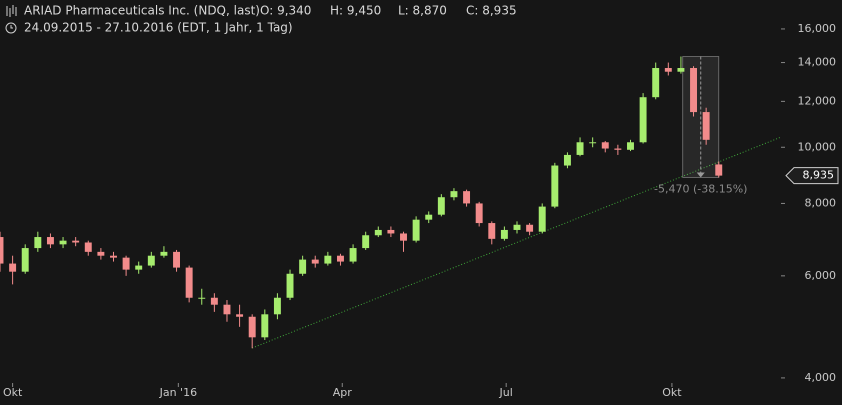  Describe the element at coordinates (11, 28) in the screenshot. I see `clock-icon` at that location.